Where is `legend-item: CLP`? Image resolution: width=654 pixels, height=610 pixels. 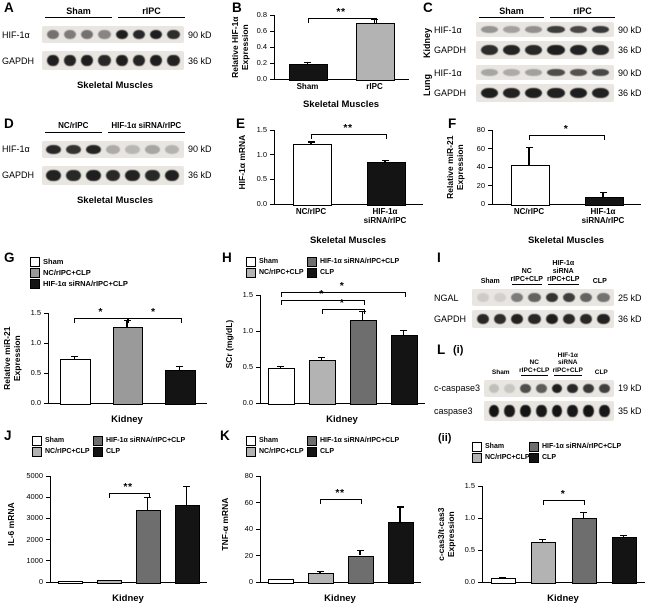 legend-item: CLP is located at coordinates (366, 273).